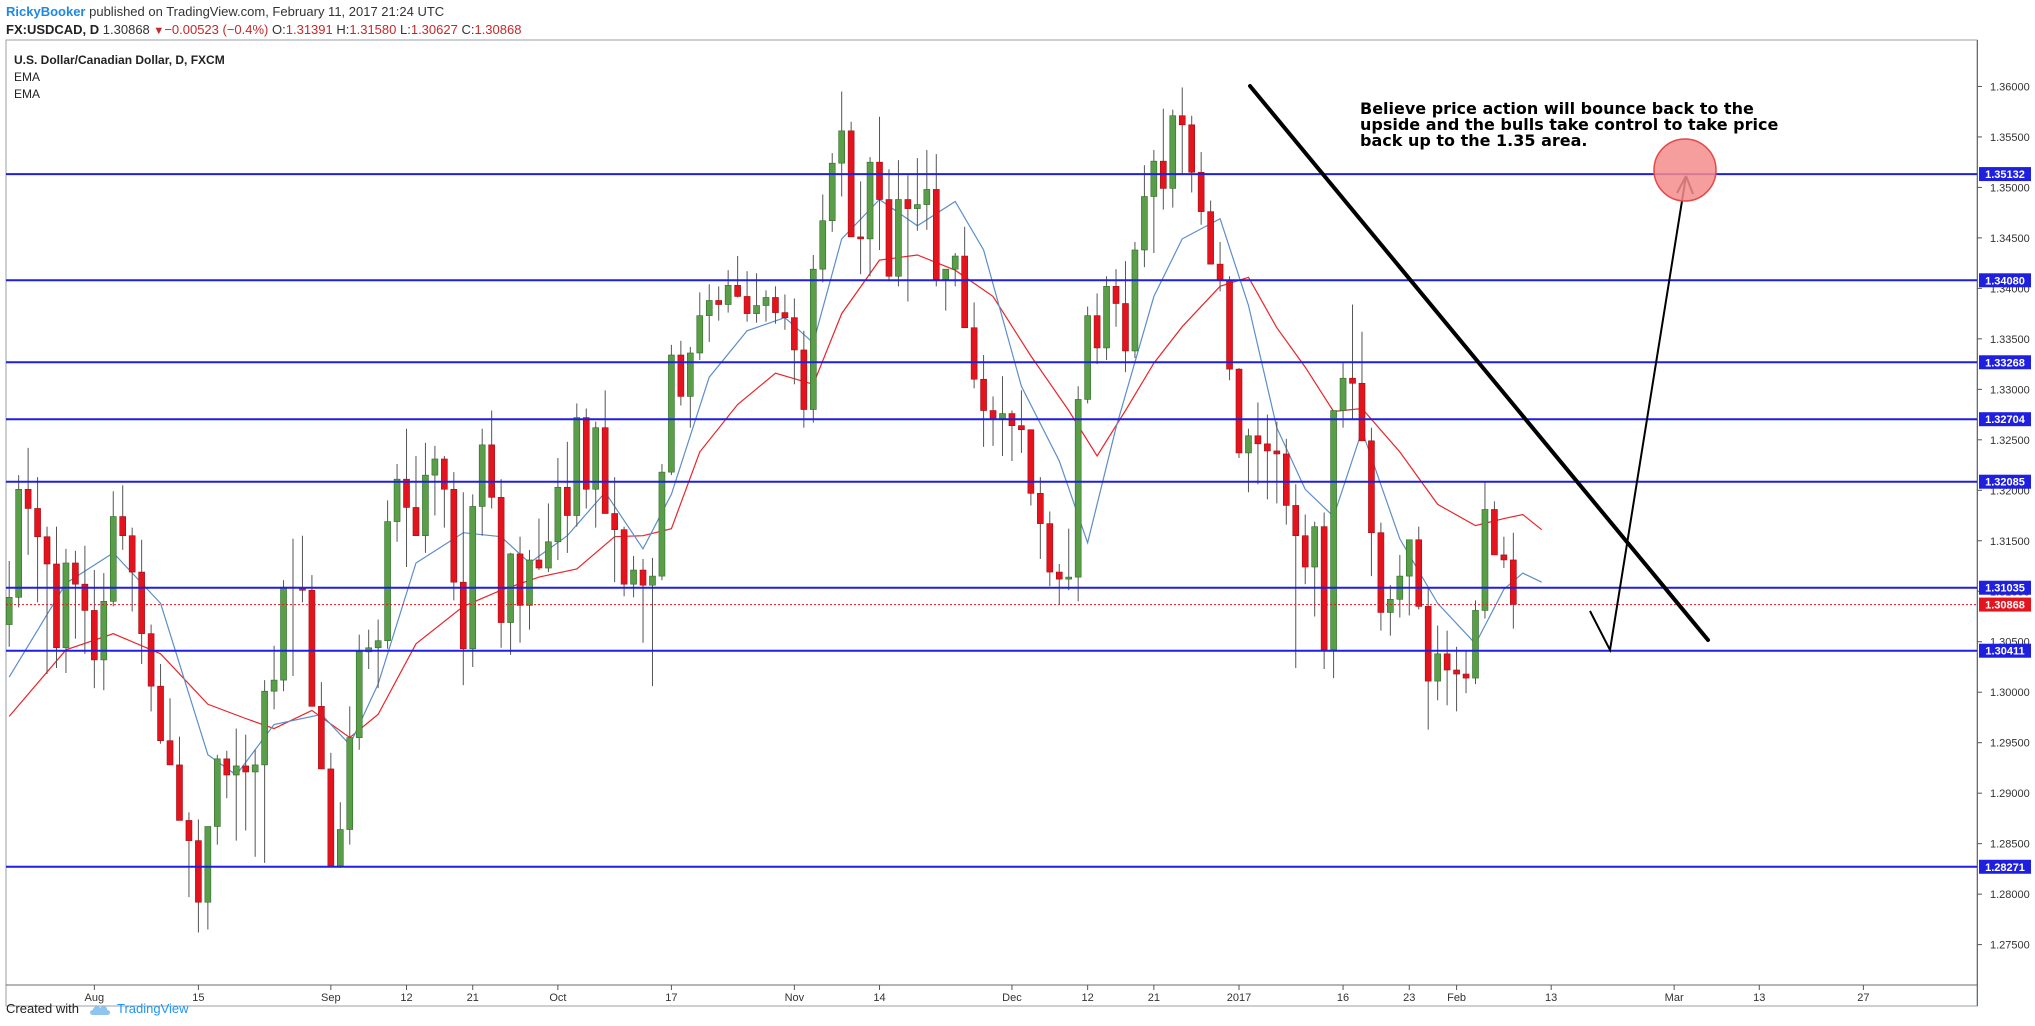 Image resolution: width=2035 pixels, height=1026 pixels. What do you see at coordinates (27, 94) in the screenshot?
I see `ema-slow-legend: EMA` at bounding box center [27, 94].